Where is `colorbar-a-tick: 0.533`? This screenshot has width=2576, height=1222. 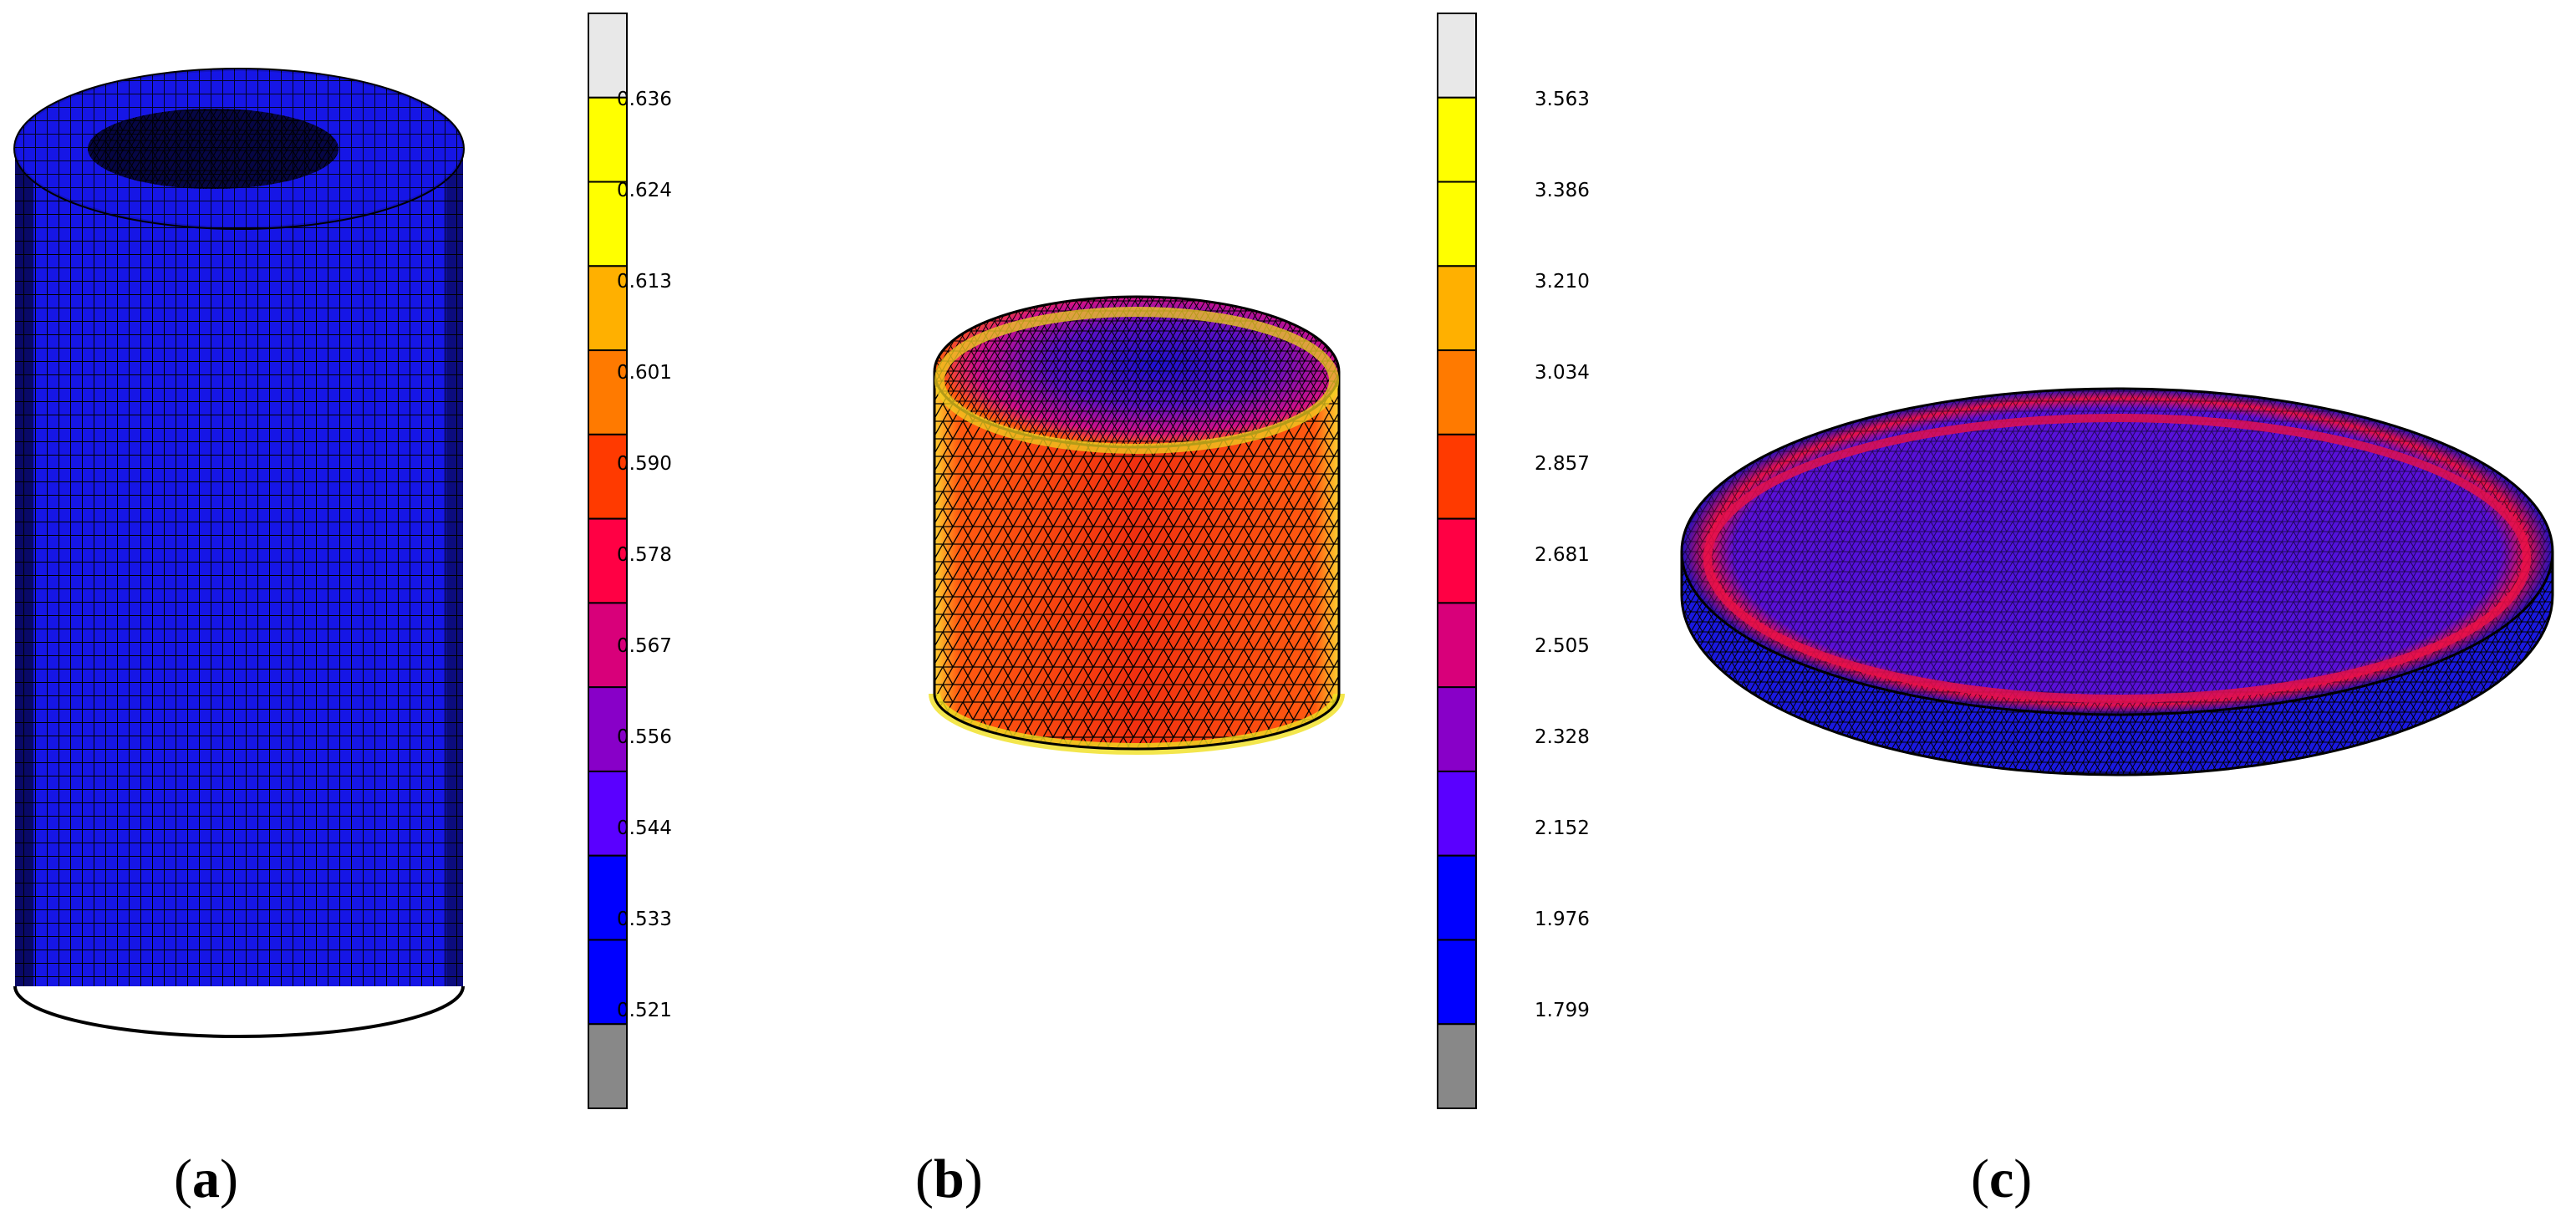 colorbar-a-tick: 0.533 is located at coordinates (644, 919).